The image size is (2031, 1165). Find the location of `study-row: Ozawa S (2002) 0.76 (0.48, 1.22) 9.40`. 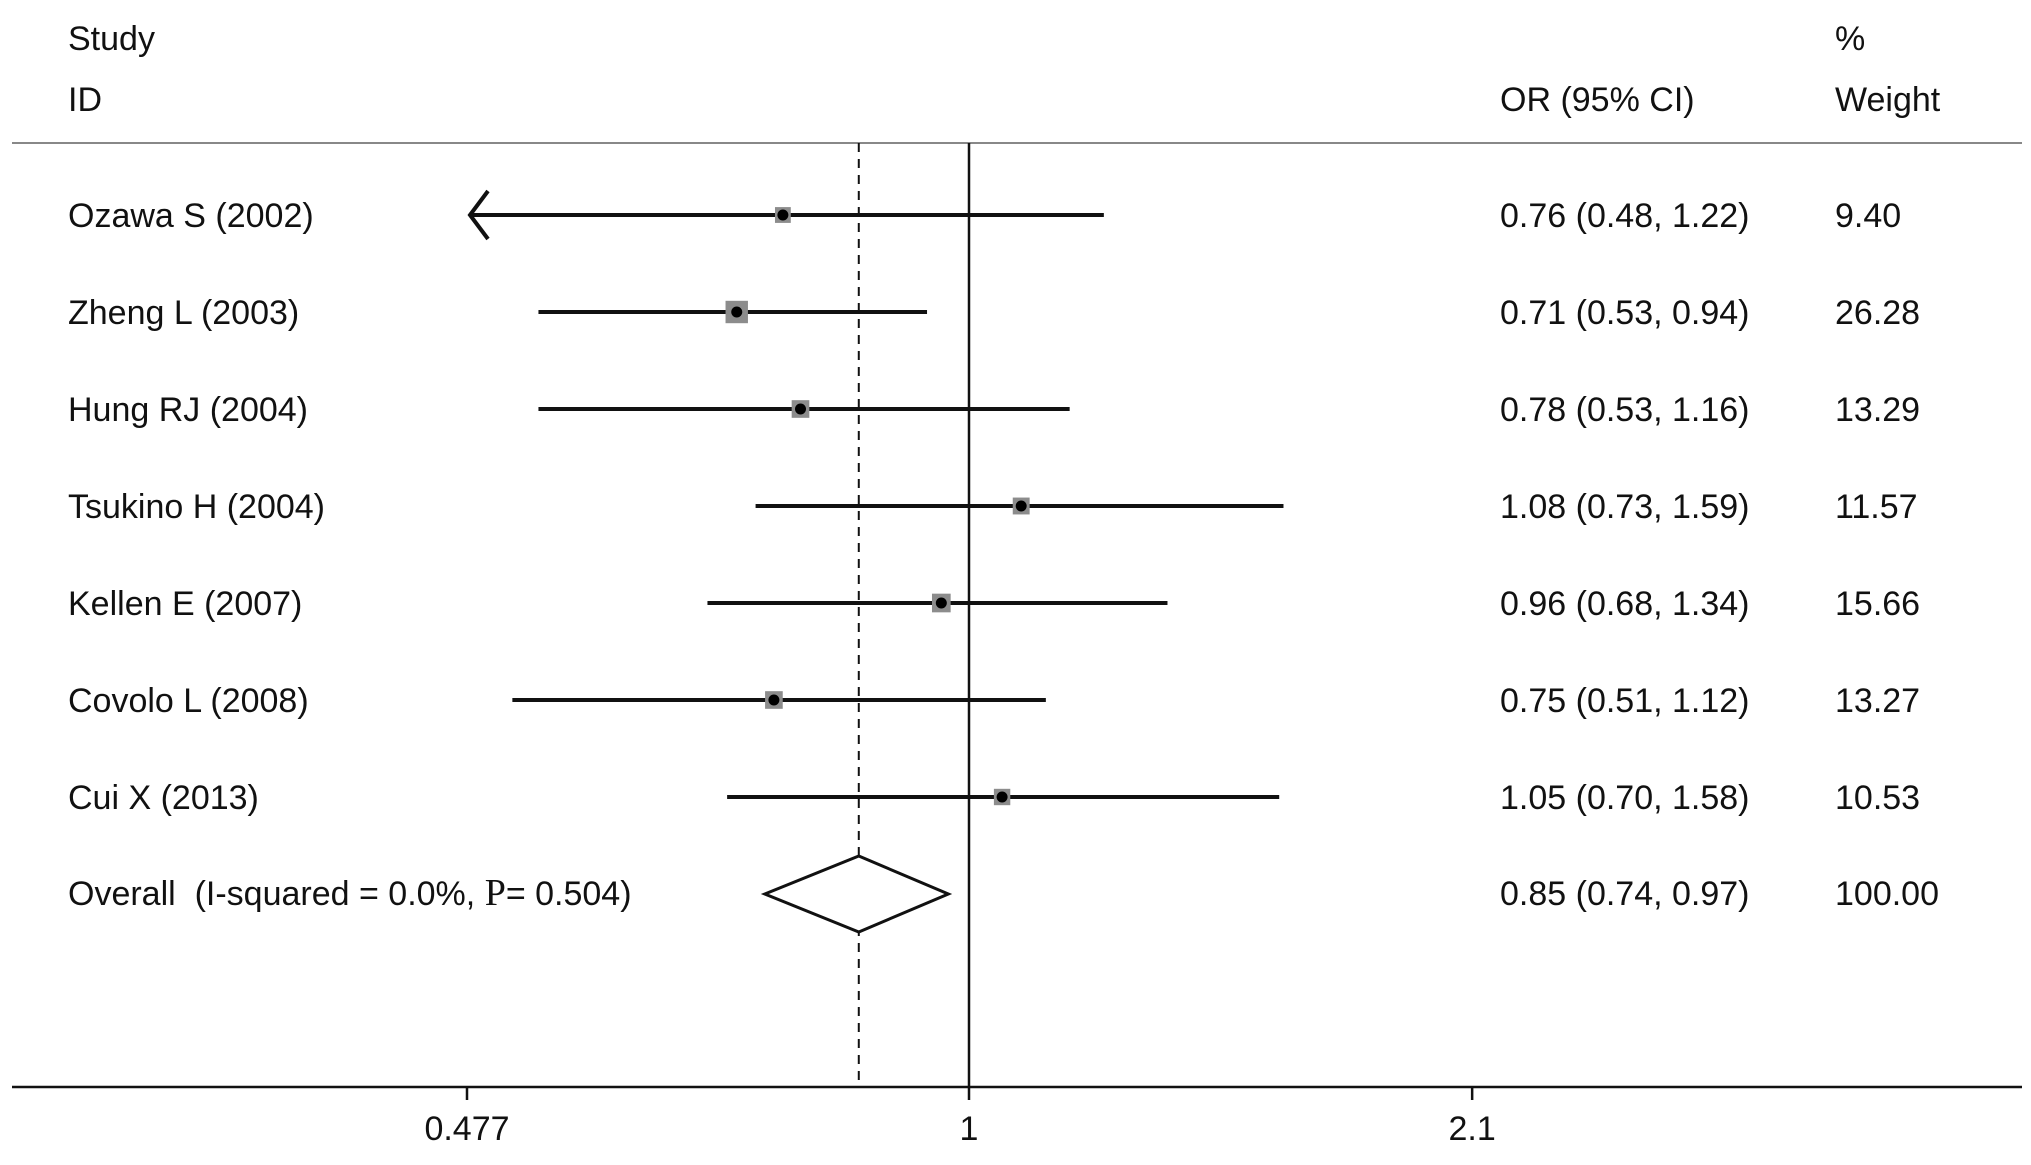

study-row: Ozawa S (2002) 0.76 (0.48, 1.22) 9.40 is located at coordinates (984, 215).